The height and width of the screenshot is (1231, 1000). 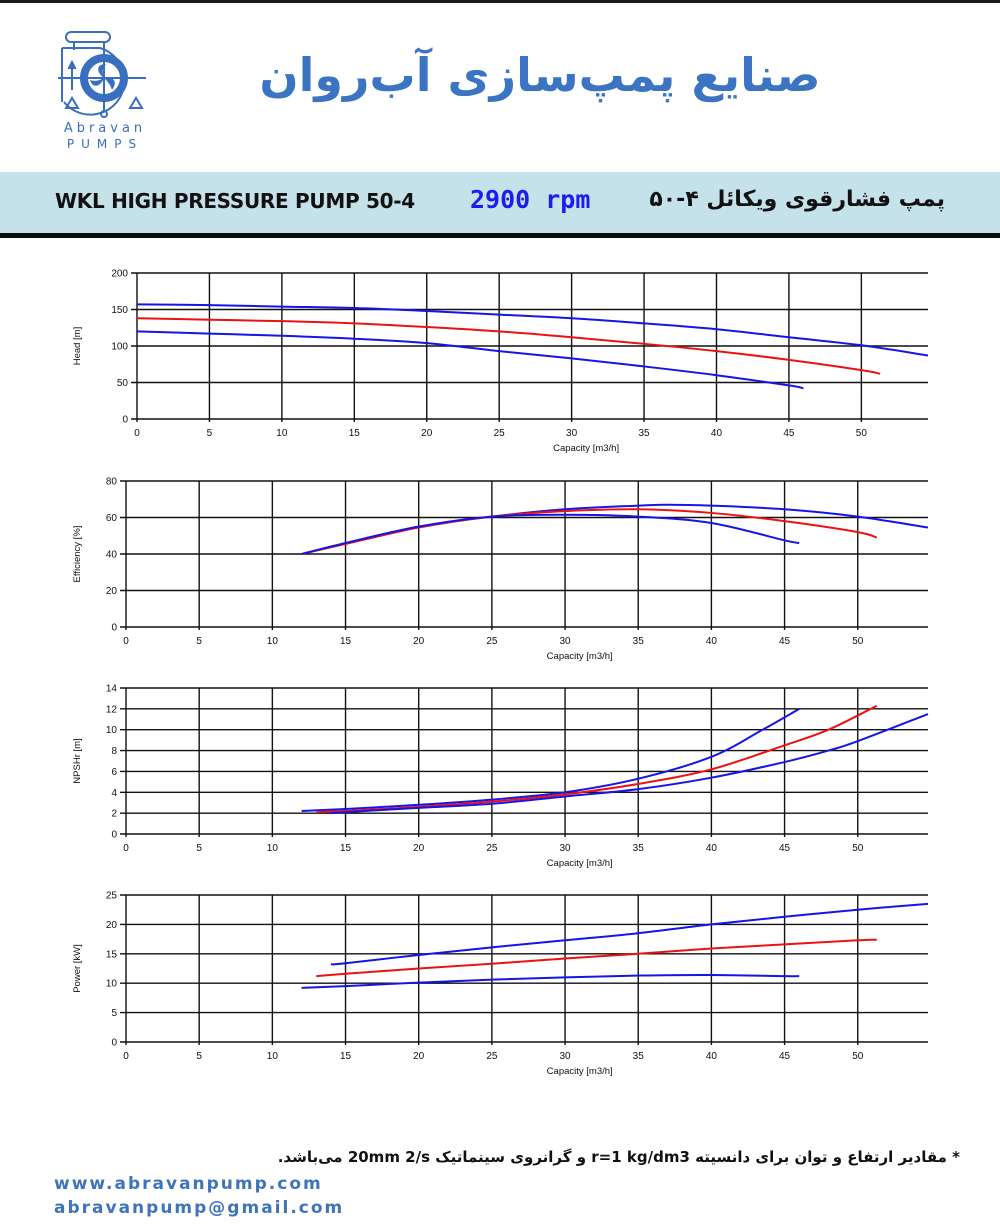 What do you see at coordinates (105, 128) in the screenshot?
I see `logo-wordmark: Abravan` at bounding box center [105, 128].